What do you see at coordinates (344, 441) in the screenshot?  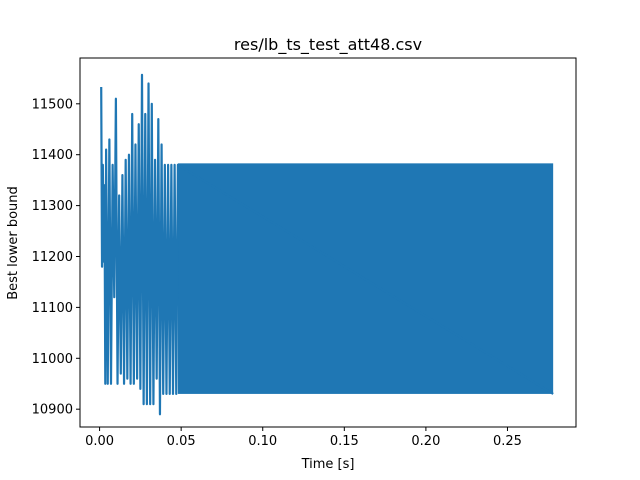 I see `x-tick-label: 0.15` at bounding box center [344, 441].